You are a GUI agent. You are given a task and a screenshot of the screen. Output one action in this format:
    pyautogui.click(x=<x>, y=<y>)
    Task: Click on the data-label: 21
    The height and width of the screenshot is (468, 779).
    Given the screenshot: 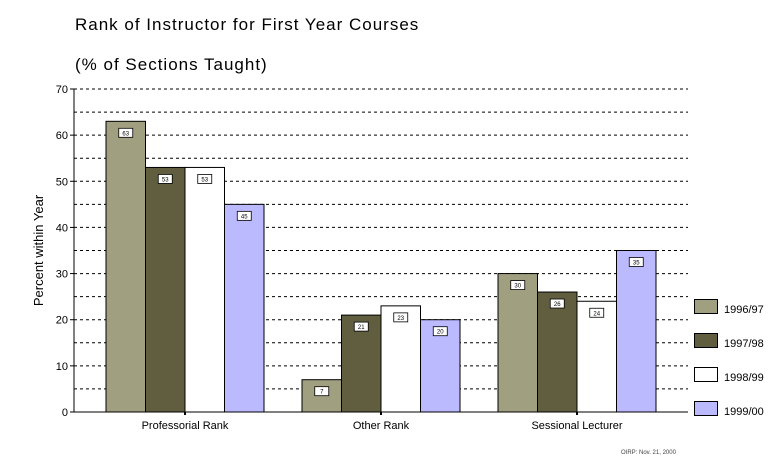 What is the action you would take?
    pyautogui.click(x=361, y=328)
    